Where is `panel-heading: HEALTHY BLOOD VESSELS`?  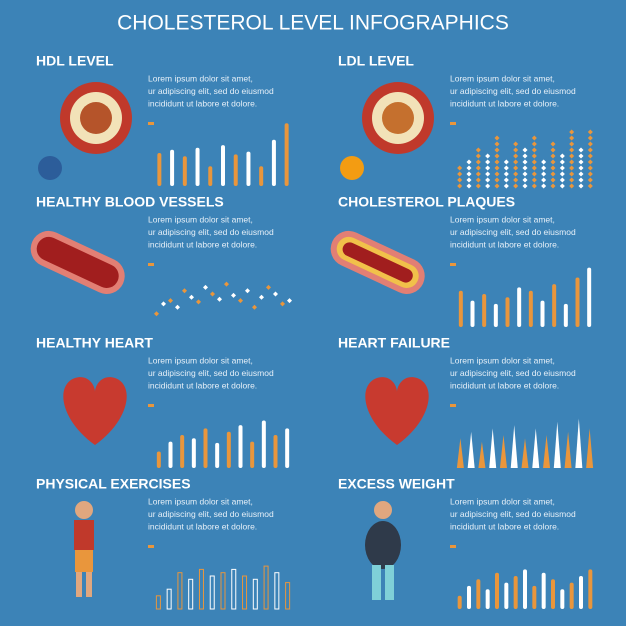
panel-heading: HEALTHY BLOOD VESSELS is located at coordinates (130, 202).